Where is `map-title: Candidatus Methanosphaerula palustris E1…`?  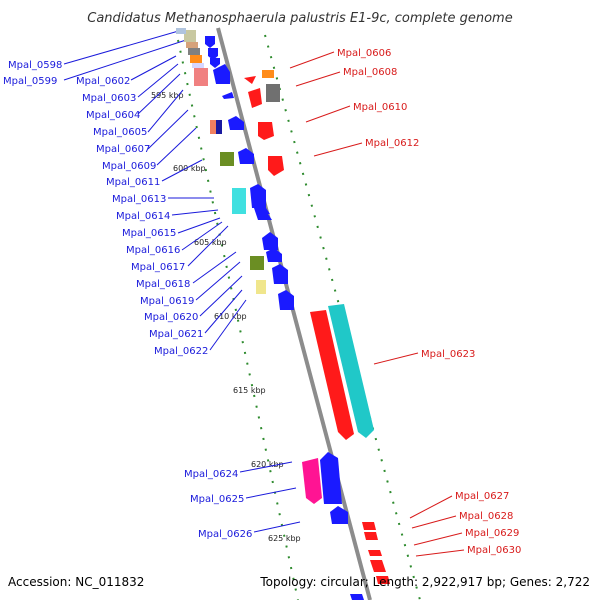
map-title: Candidatus Methanosphaerula palustris E1… is located at coordinates (299, 18).